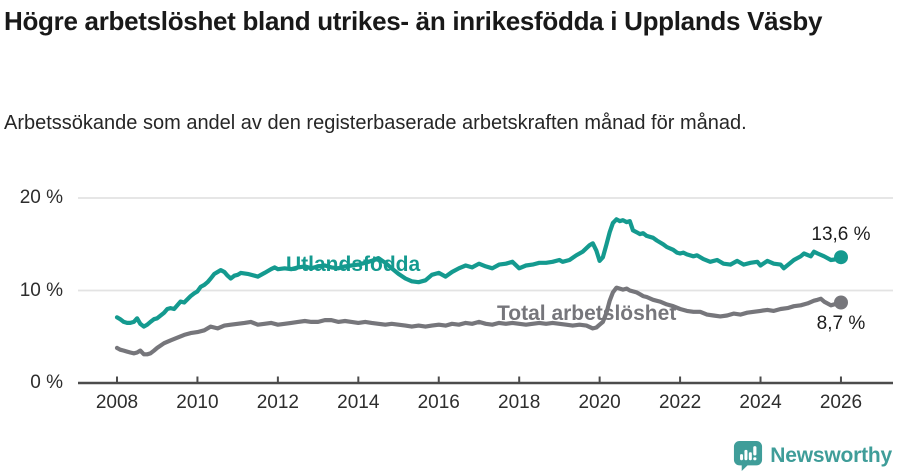 The width and height of the screenshot is (900, 474). Describe the element at coordinates (358, 402) in the screenshot. I see `x-tick-label-2014: 2014` at that location.